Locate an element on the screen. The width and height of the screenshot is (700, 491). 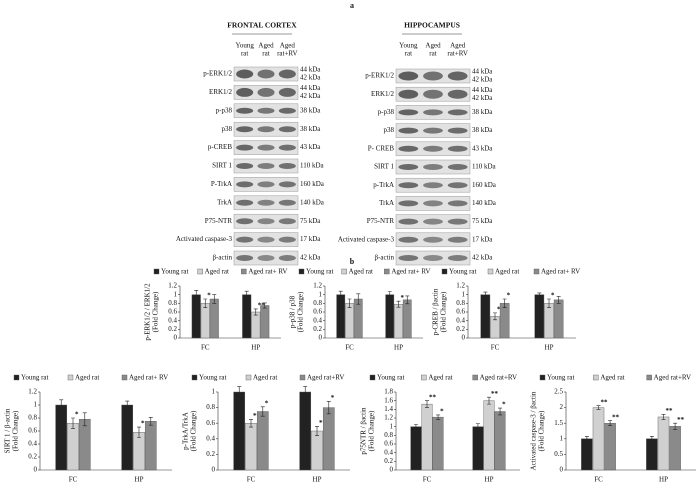
y-axis-label: p-TrkA/TrkA is located at coordinates (186, 431).